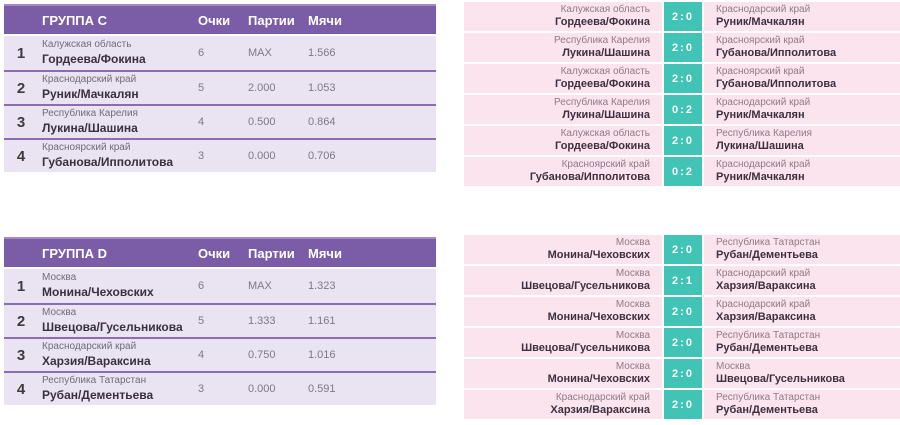  Describe the element at coordinates (589, 176) in the screenshot. I see `match-left-name: Губанова/Ипполитова` at that location.